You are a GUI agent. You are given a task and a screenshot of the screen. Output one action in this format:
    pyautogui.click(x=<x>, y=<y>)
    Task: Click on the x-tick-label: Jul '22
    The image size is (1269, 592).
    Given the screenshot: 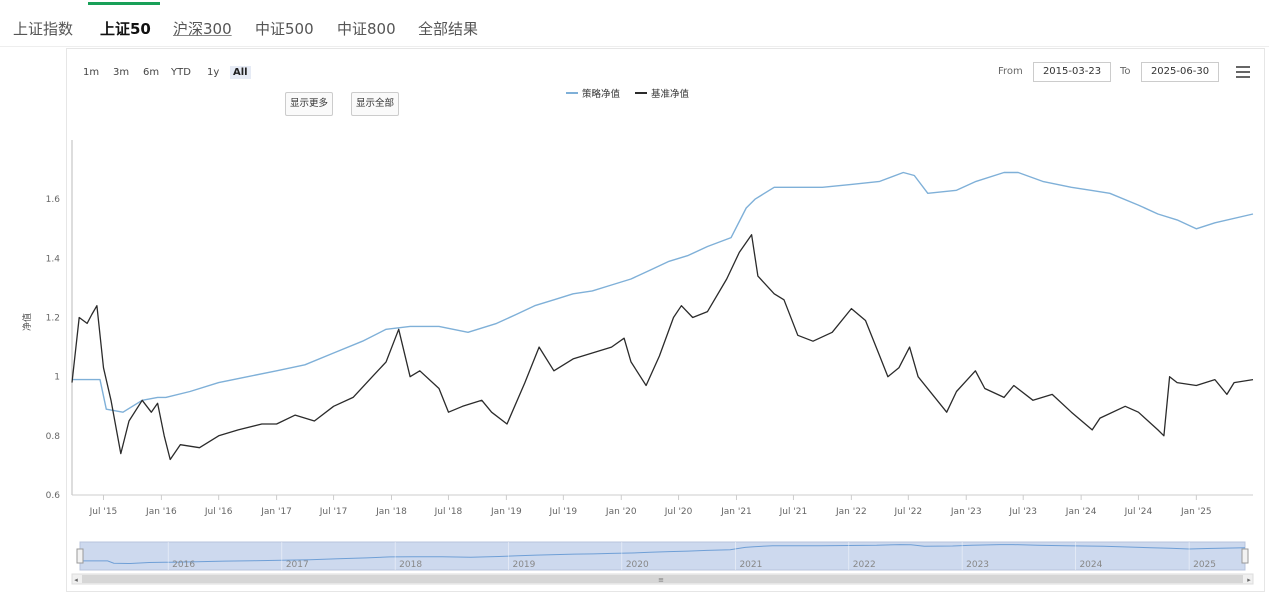 What is the action you would take?
    pyautogui.click(x=908, y=512)
    